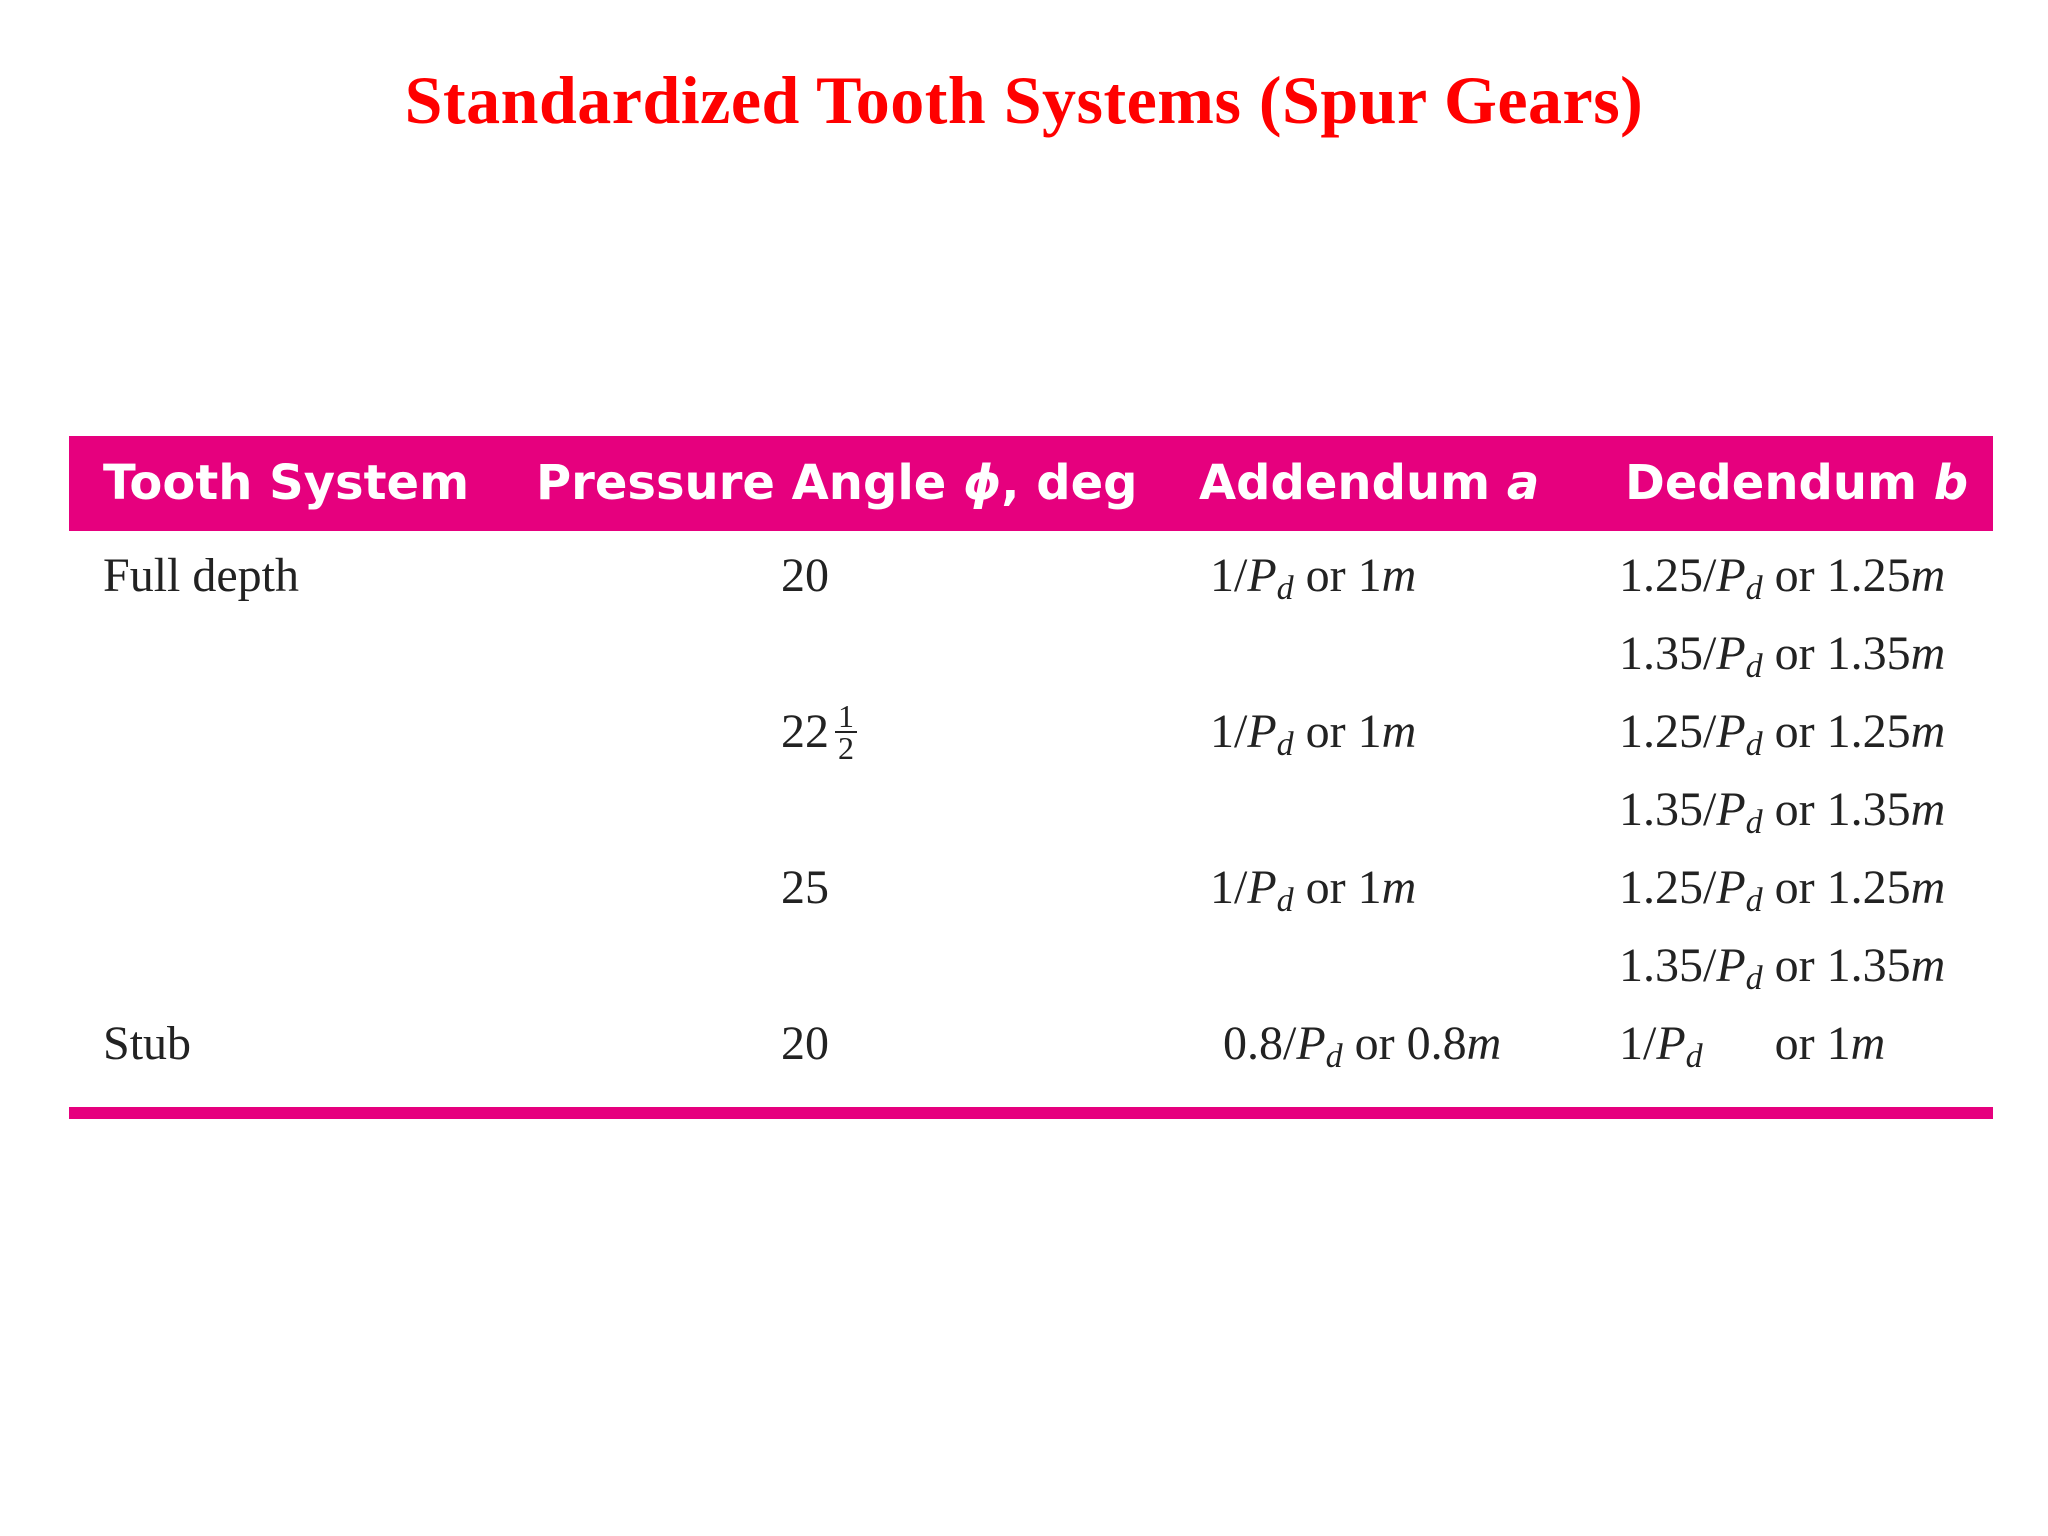  Describe the element at coordinates (1404, 1043) in the screenshot. I see `formula-or-text: or 0.8` at that location.